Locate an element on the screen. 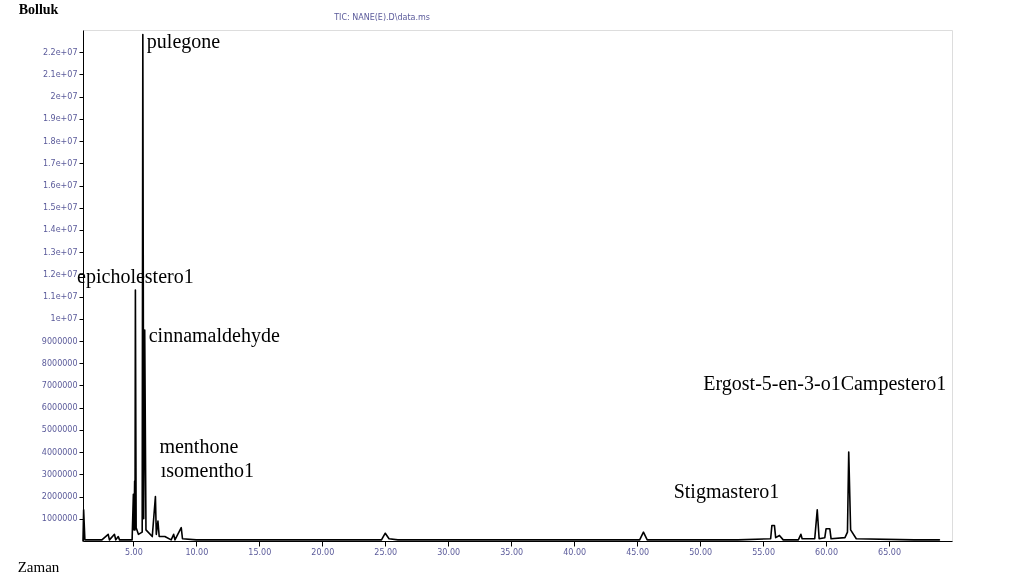 The image size is (1021, 574). y-tick-label: 1.9e+07 is located at coordinates (60, 119).